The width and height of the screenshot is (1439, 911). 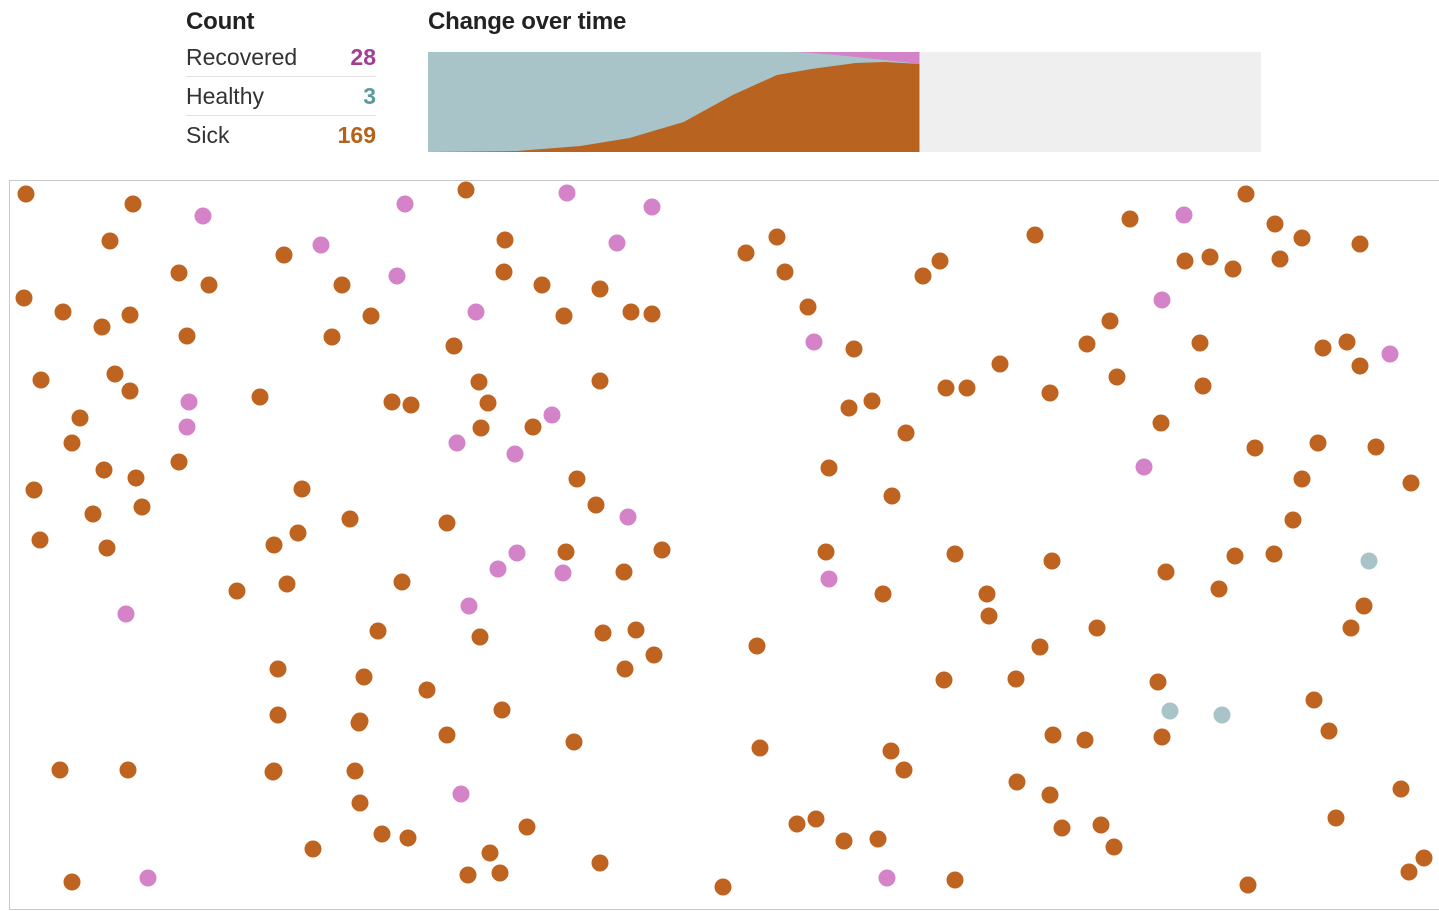 I want to click on count-title: Count, so click(x=220, y=21).